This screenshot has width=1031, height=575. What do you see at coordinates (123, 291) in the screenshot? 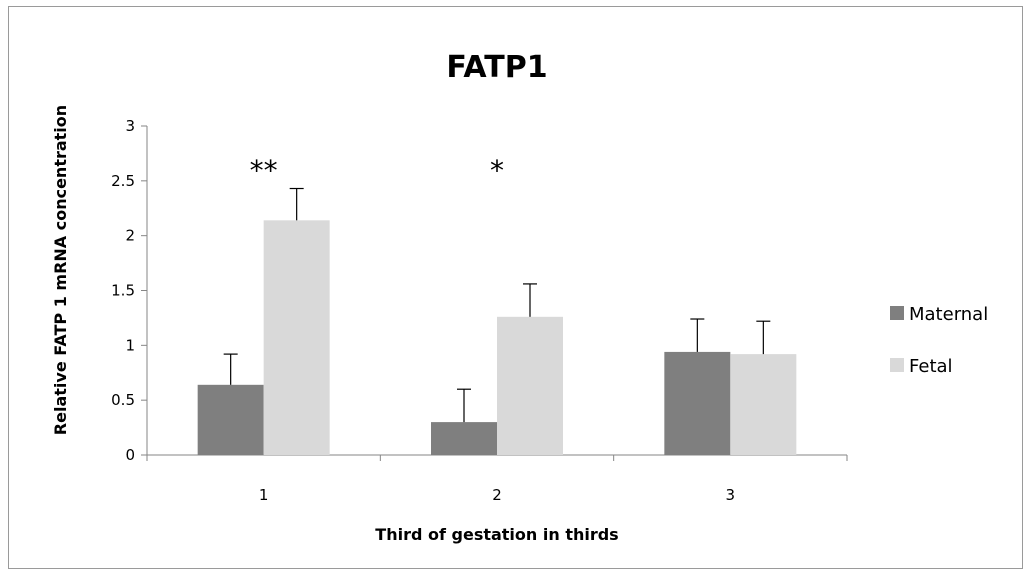
I see `y-tick-label: 1.5` at bounding box center [123, 291].